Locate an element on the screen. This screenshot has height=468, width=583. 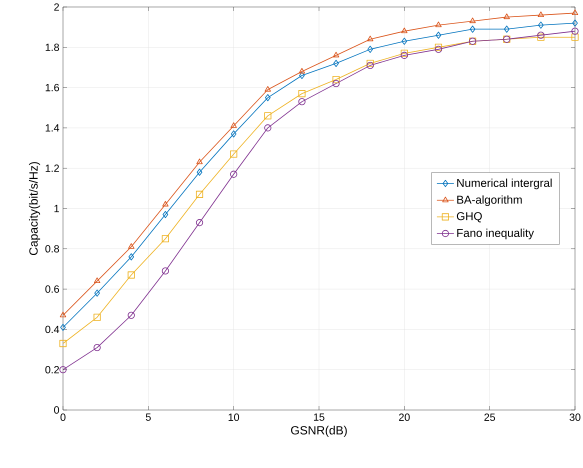
y-tick-label: 0 is located at coordinates (57, 410).